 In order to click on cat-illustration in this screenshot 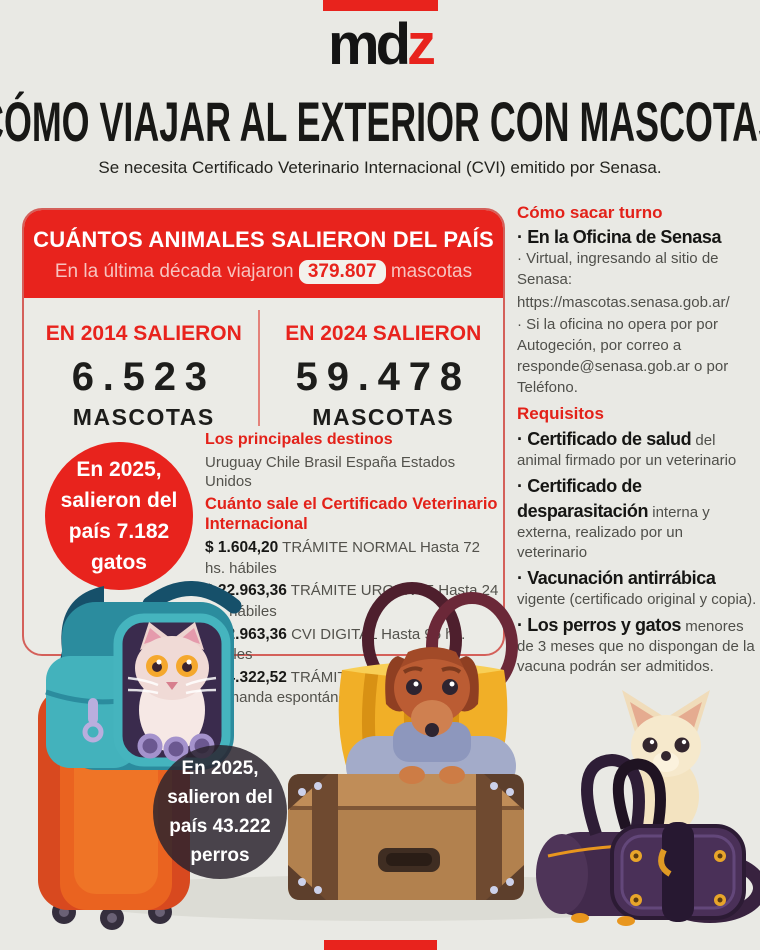, I will do `click(172, 687)`.